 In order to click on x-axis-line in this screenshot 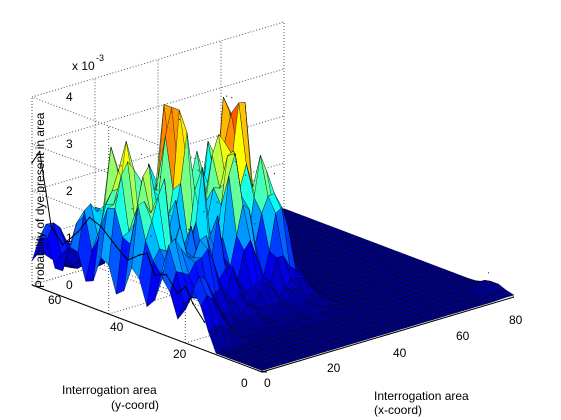, I will do `click(388, 334)`.